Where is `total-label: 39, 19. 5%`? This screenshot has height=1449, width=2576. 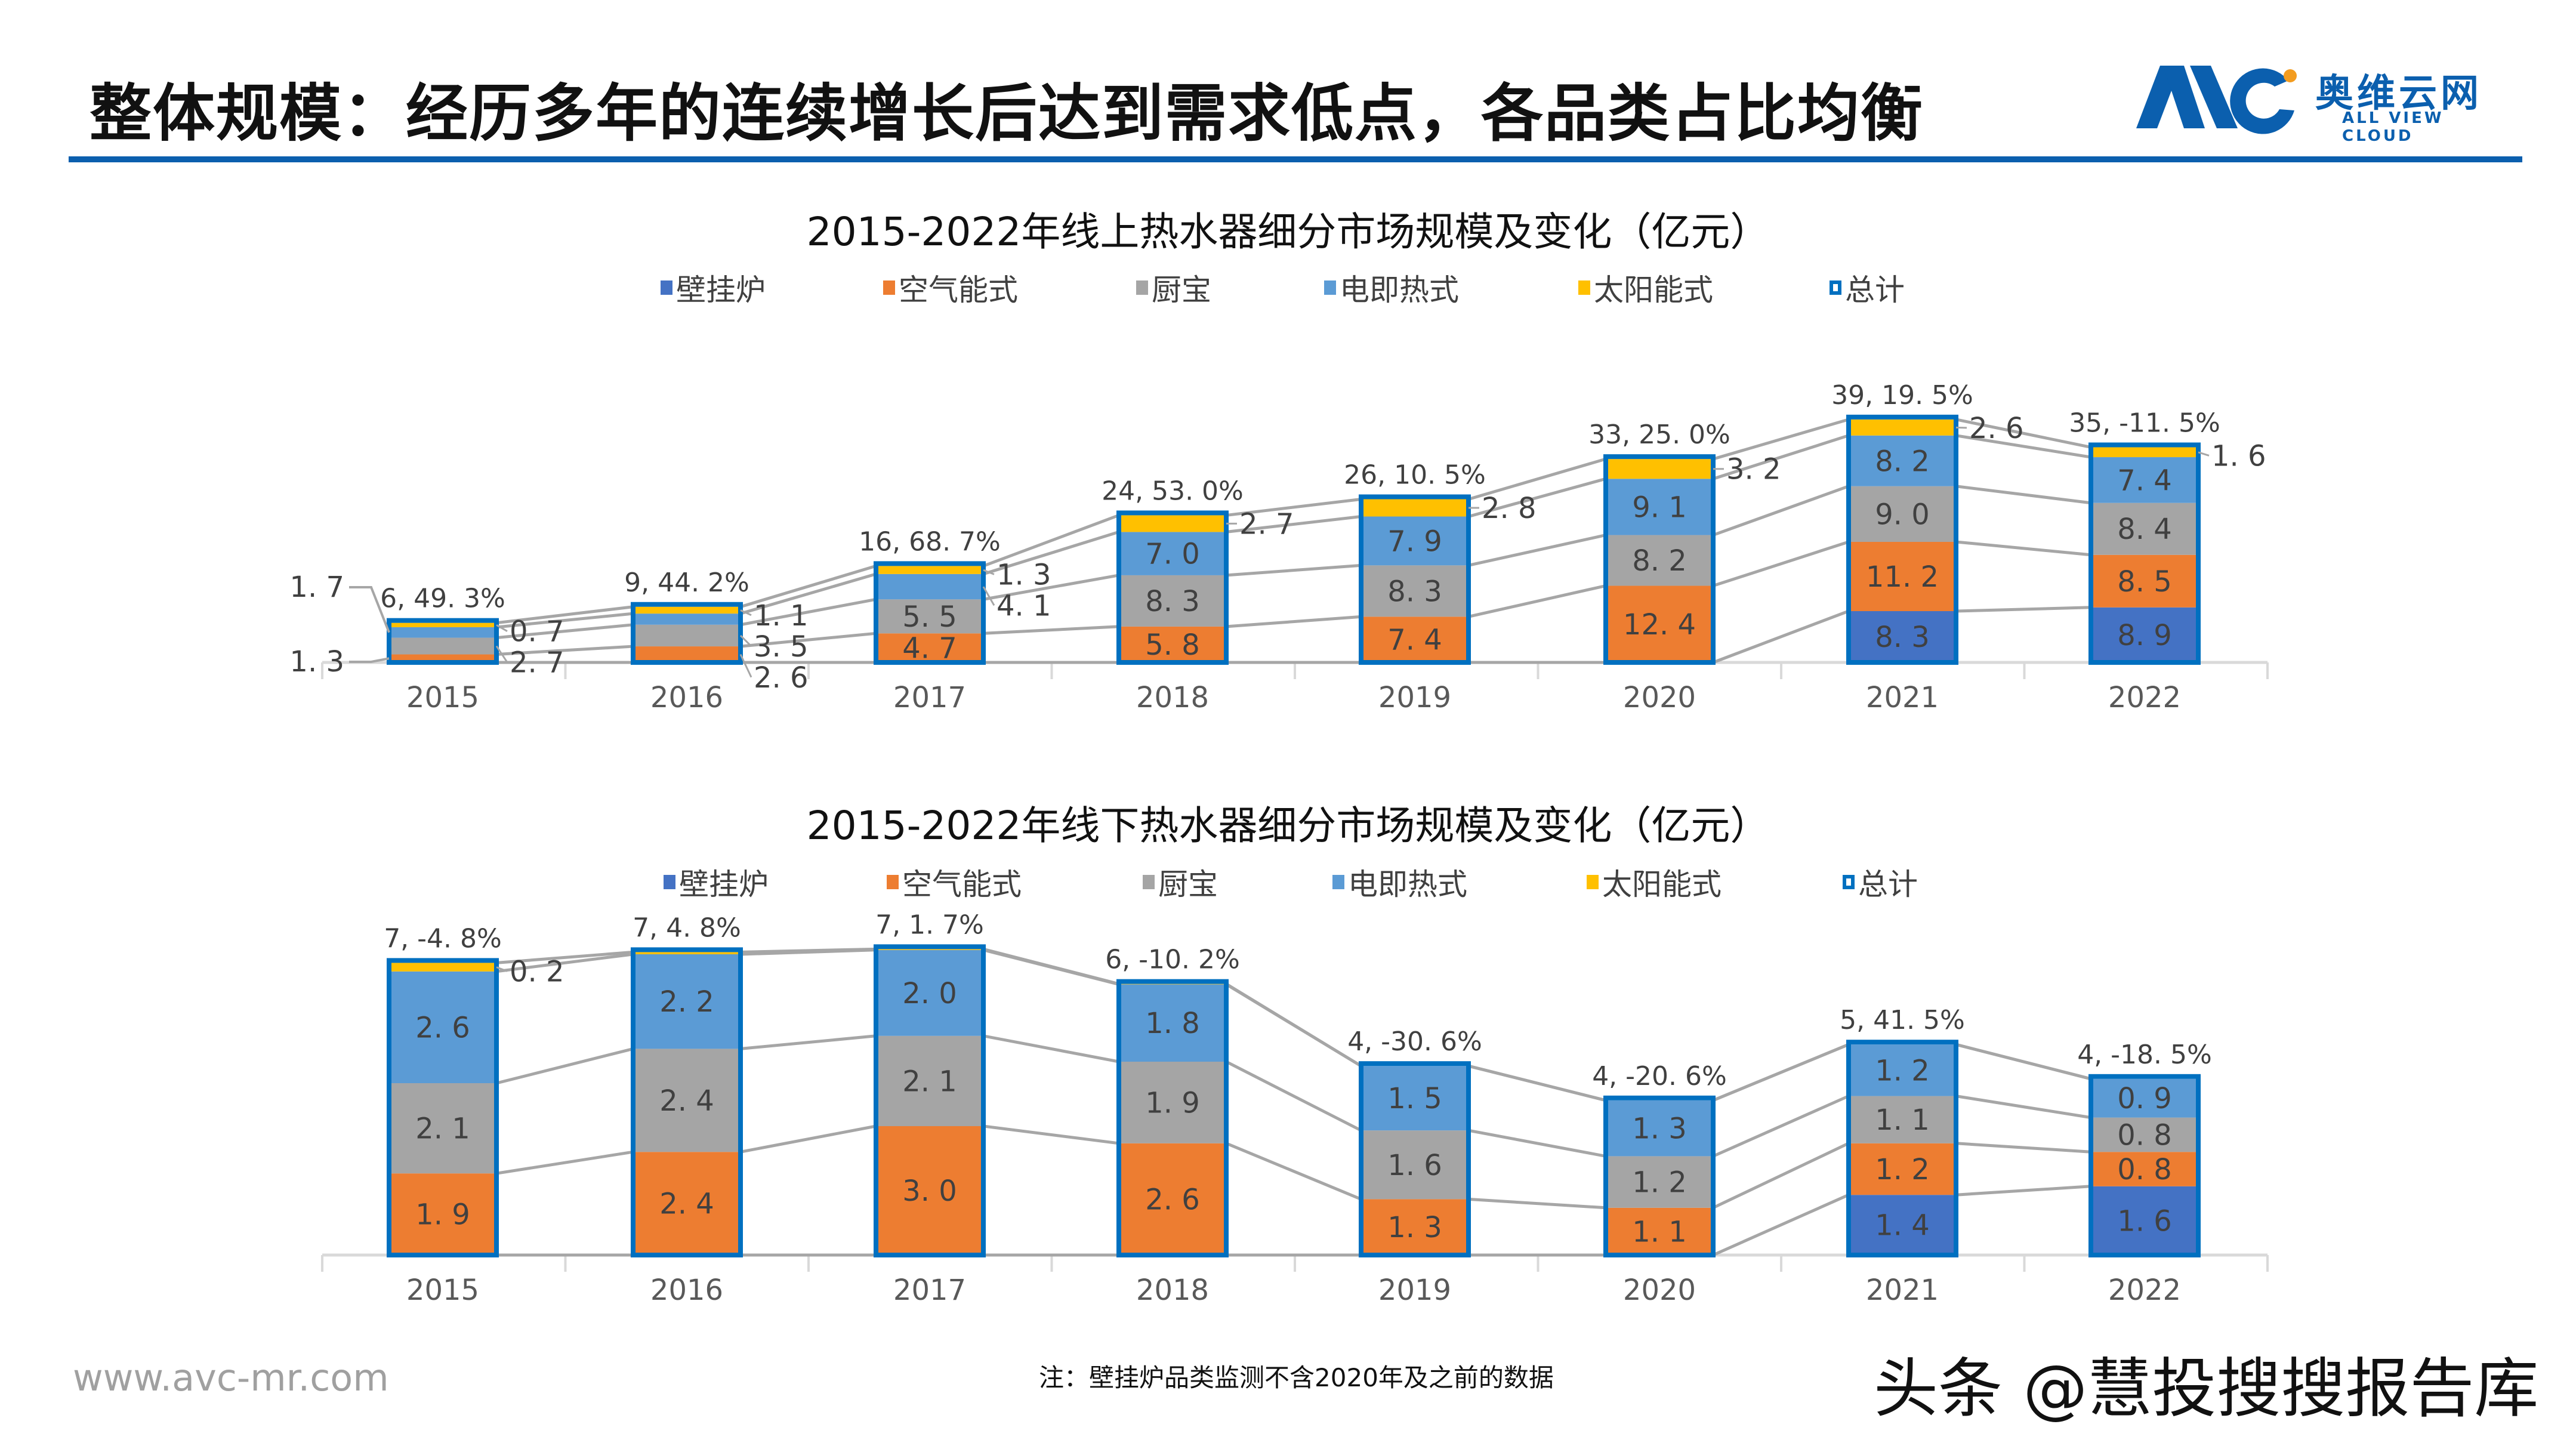
total-label: 39, 19. 5% is located at coordinates (1902, 395).